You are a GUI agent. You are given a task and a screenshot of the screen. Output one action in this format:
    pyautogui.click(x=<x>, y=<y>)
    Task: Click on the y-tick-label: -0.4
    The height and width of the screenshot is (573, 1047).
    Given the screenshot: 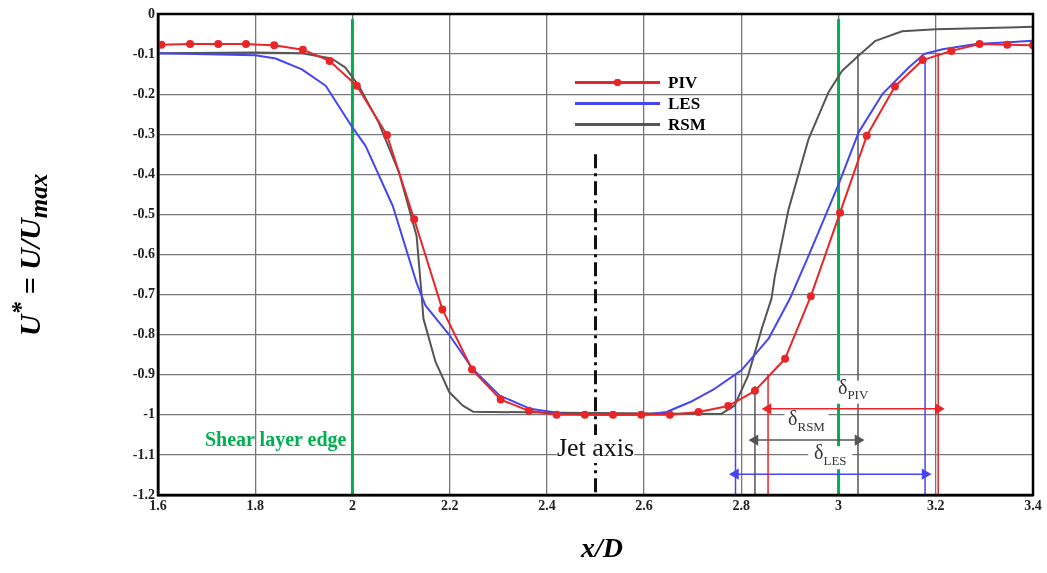 What is the action you would take?
    pyautogui.click(x=143, y=173)
    